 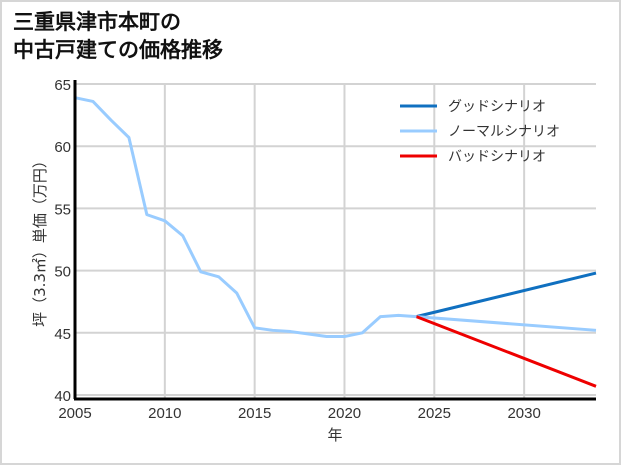 I want to click on legend-label: グッドシナリオ, so click(x=497, y=107).